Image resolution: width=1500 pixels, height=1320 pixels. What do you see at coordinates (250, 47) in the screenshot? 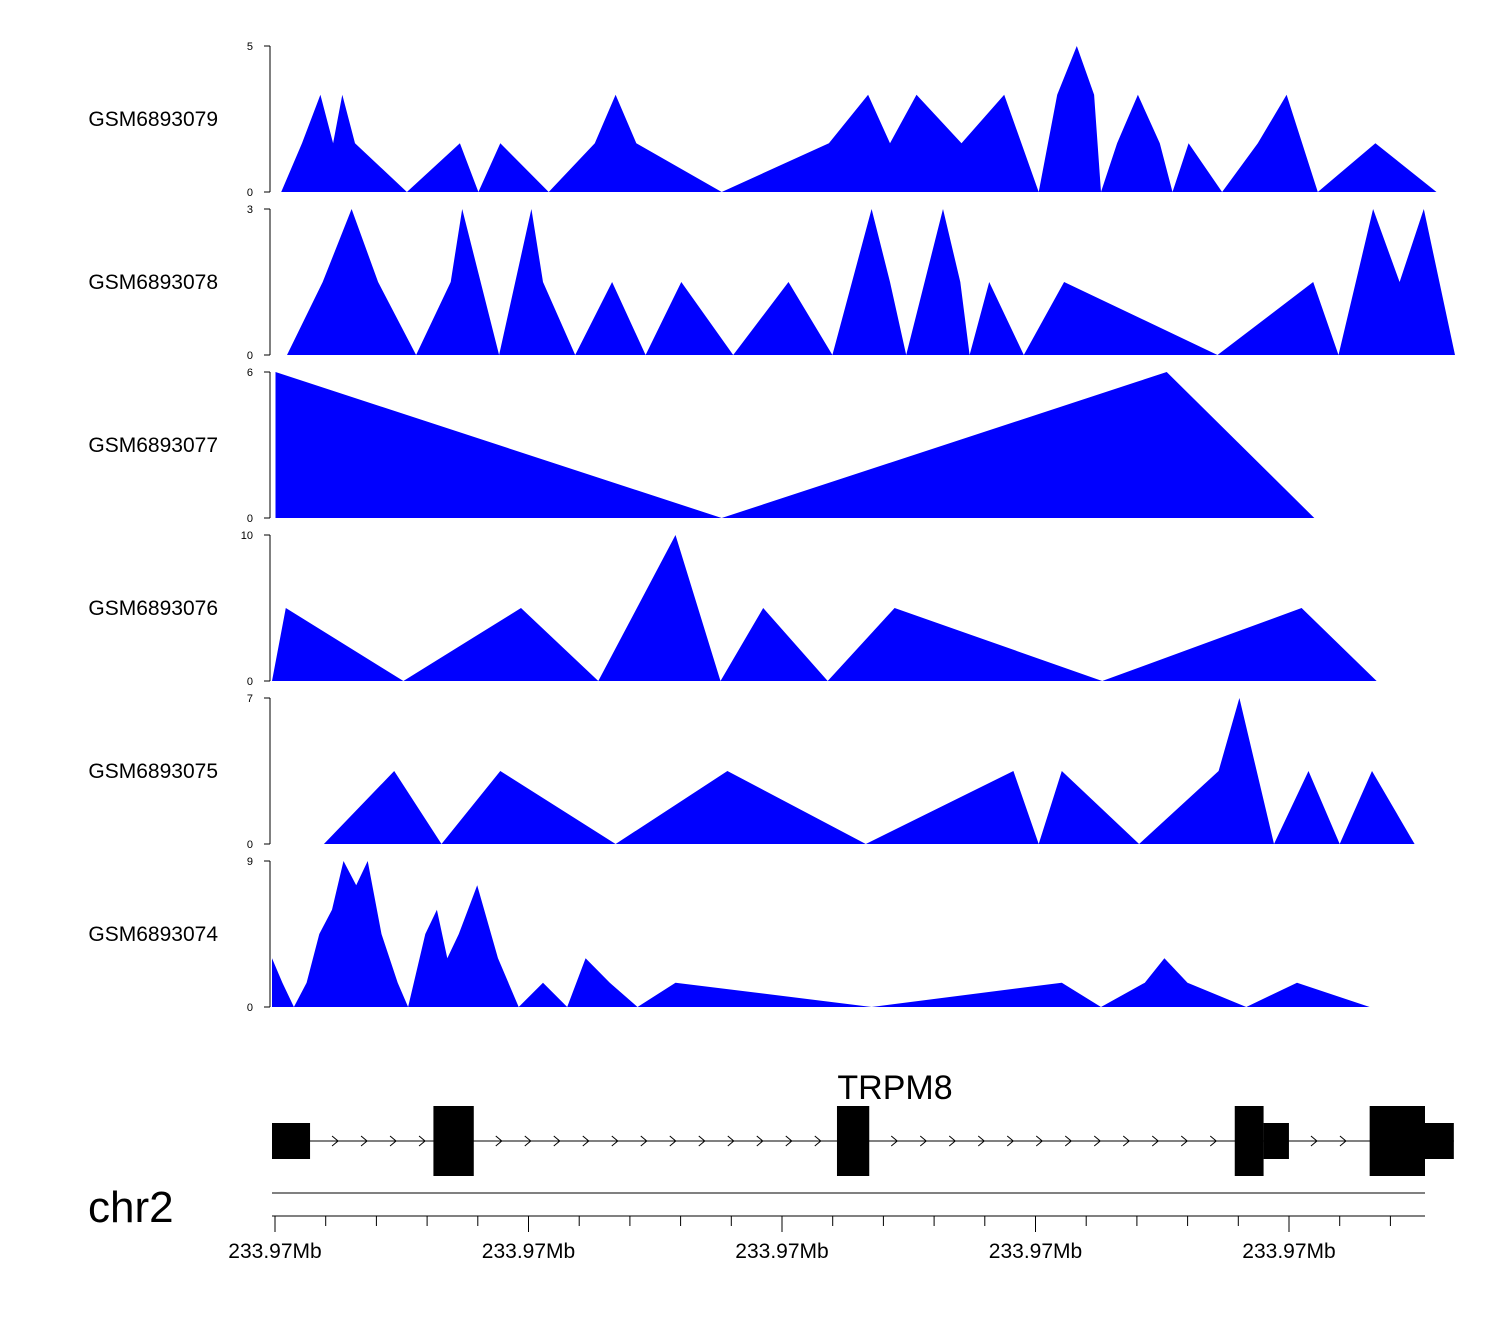
I see `y-tick-label-max: 5` at bounding box center [250, 47].